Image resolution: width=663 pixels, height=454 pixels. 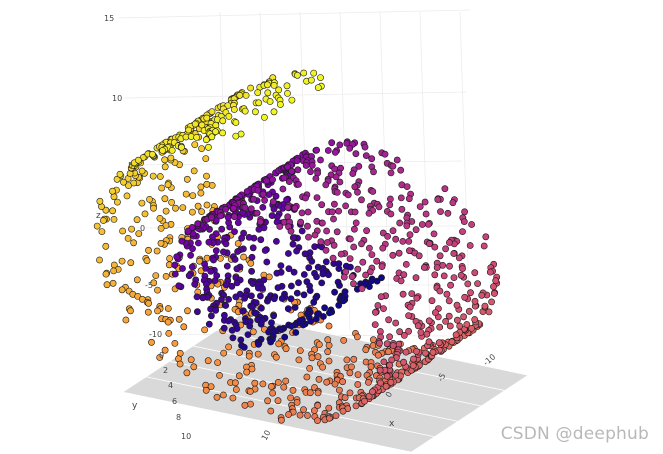 I want to click on x-tick-label: 0, so click(x=389, y=394).